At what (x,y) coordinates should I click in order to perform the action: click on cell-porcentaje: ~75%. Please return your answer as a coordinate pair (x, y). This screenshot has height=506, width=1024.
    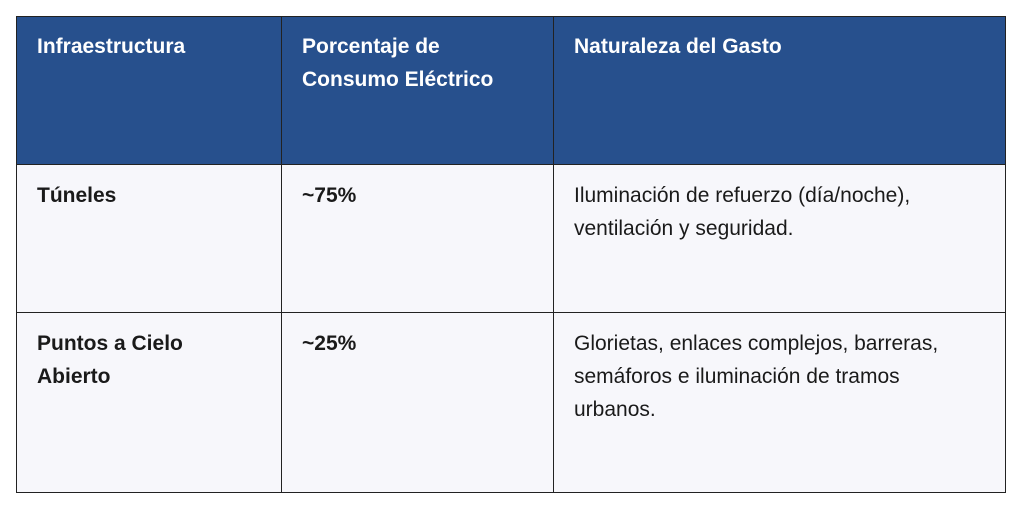
    Looking at the image, I should click on (417, 238).